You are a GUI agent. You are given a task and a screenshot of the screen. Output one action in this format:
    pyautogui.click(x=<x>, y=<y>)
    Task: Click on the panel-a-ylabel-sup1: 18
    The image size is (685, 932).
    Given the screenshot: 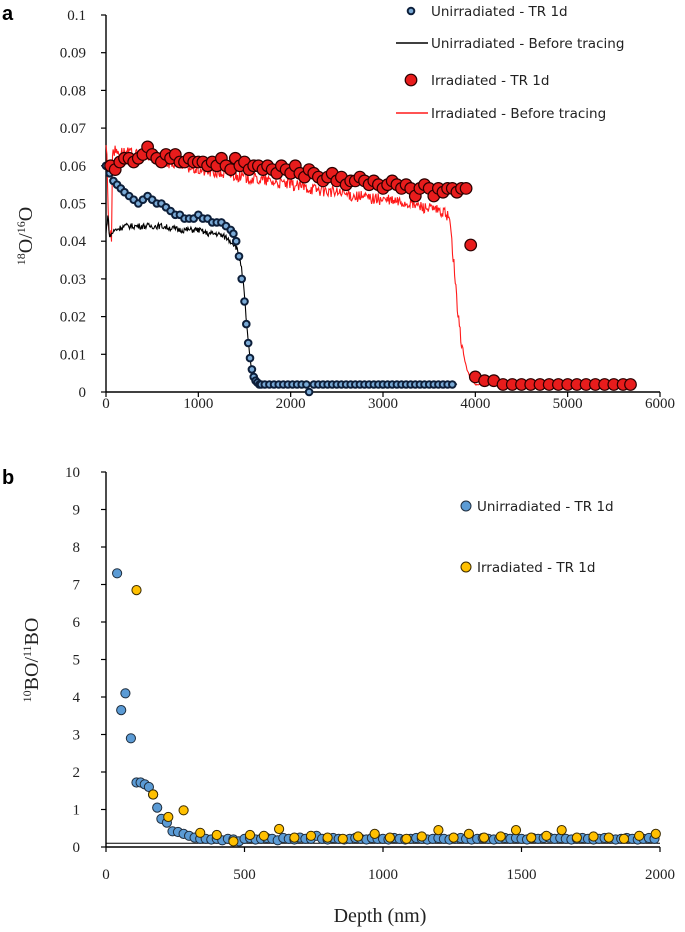 What is the action you would take?
    pyautogui.click(x=21, y=259)
    